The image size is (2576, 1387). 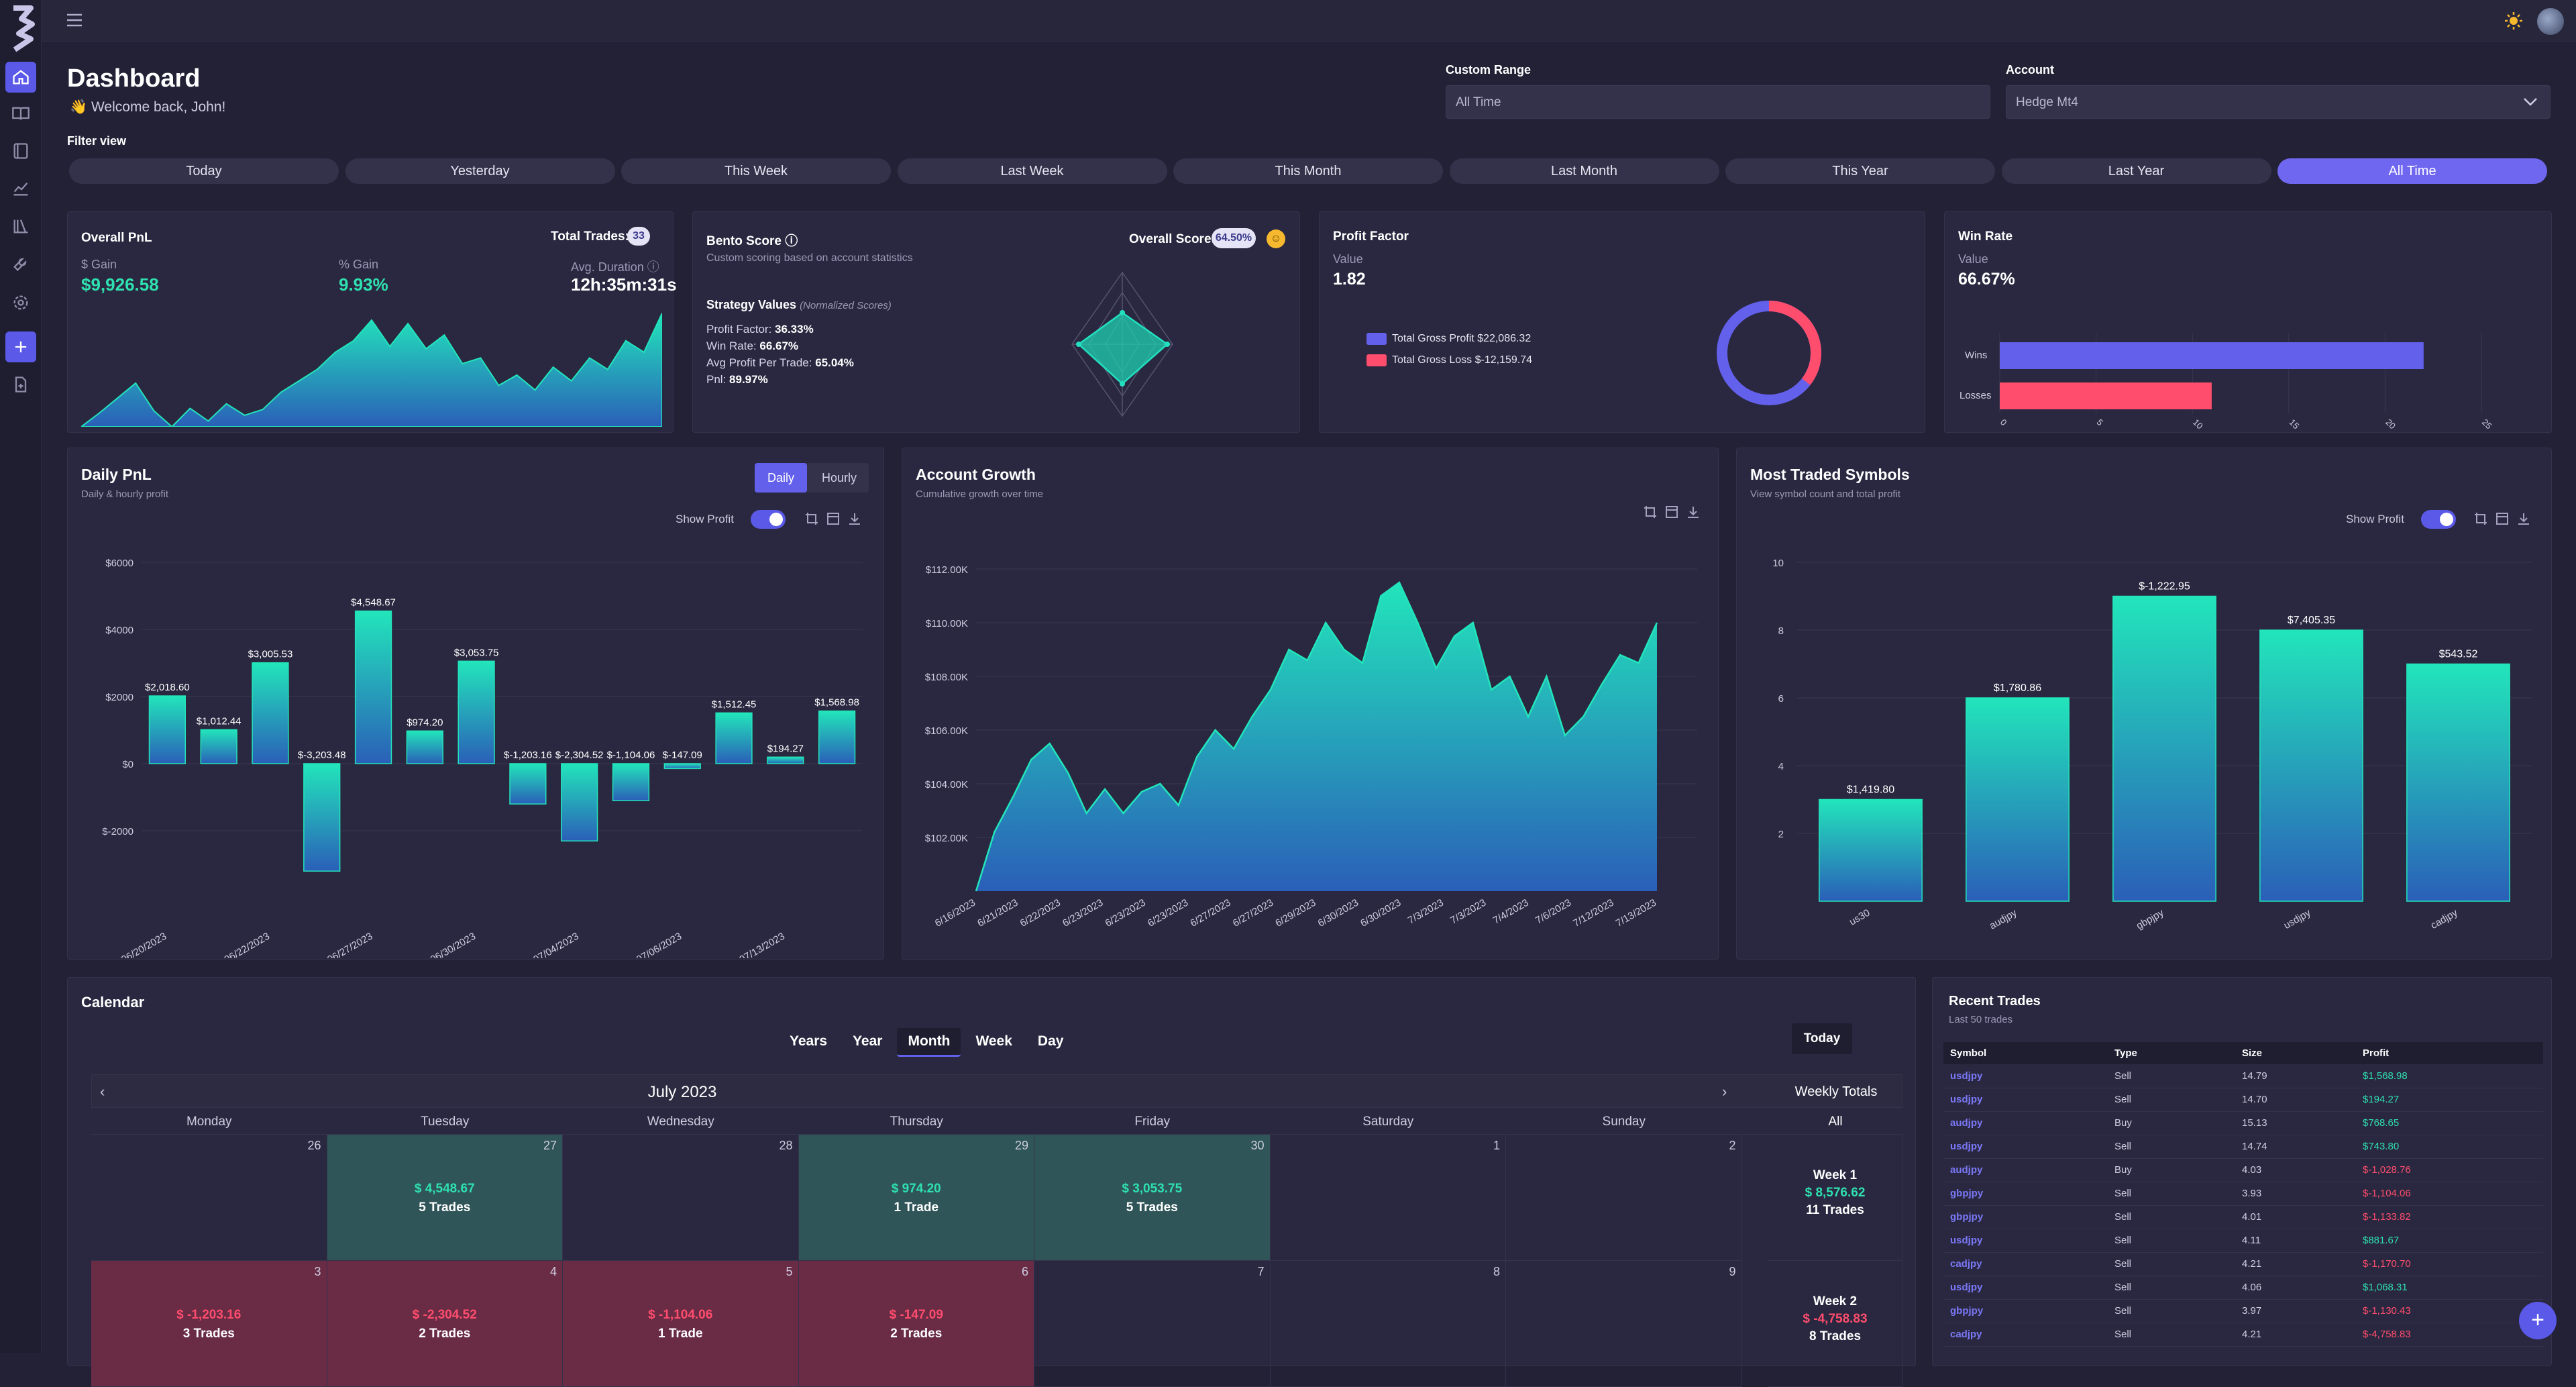 I want to click on table-row: gbpjpy Sell 3.93 $-1,104.06, so click(x=2243, y=1193).